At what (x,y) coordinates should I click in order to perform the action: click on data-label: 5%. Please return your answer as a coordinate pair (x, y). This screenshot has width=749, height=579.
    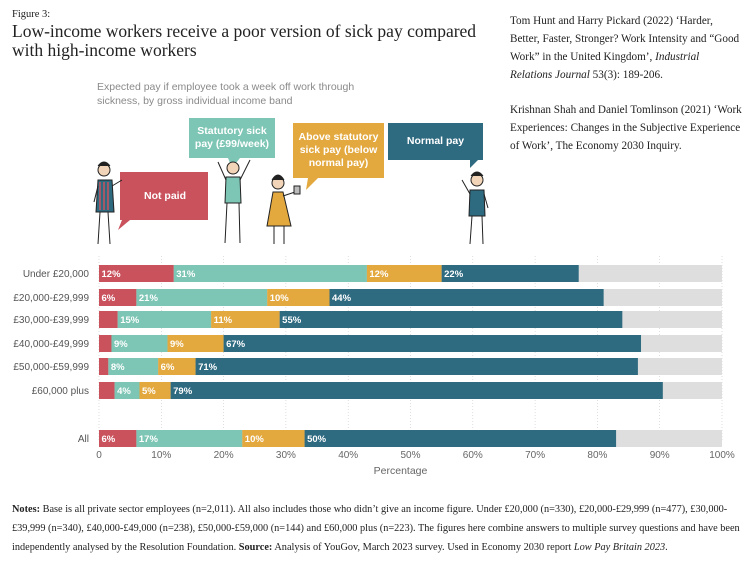
    Looking at the image, I should click on (149, 391).